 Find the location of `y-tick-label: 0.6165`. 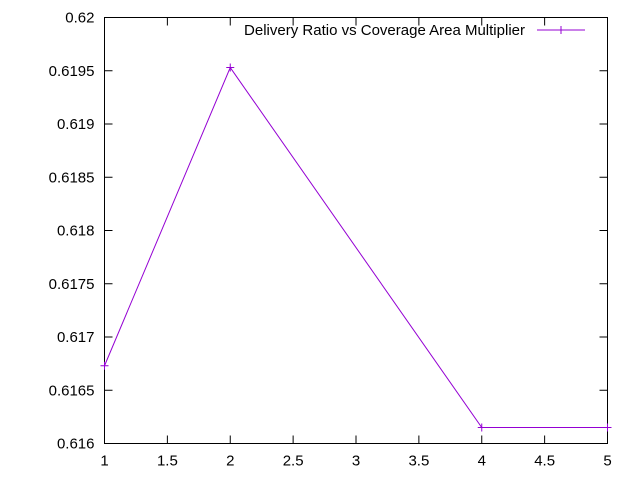

y-tick-label: 0.6165 is located at coordinates (72, 390).